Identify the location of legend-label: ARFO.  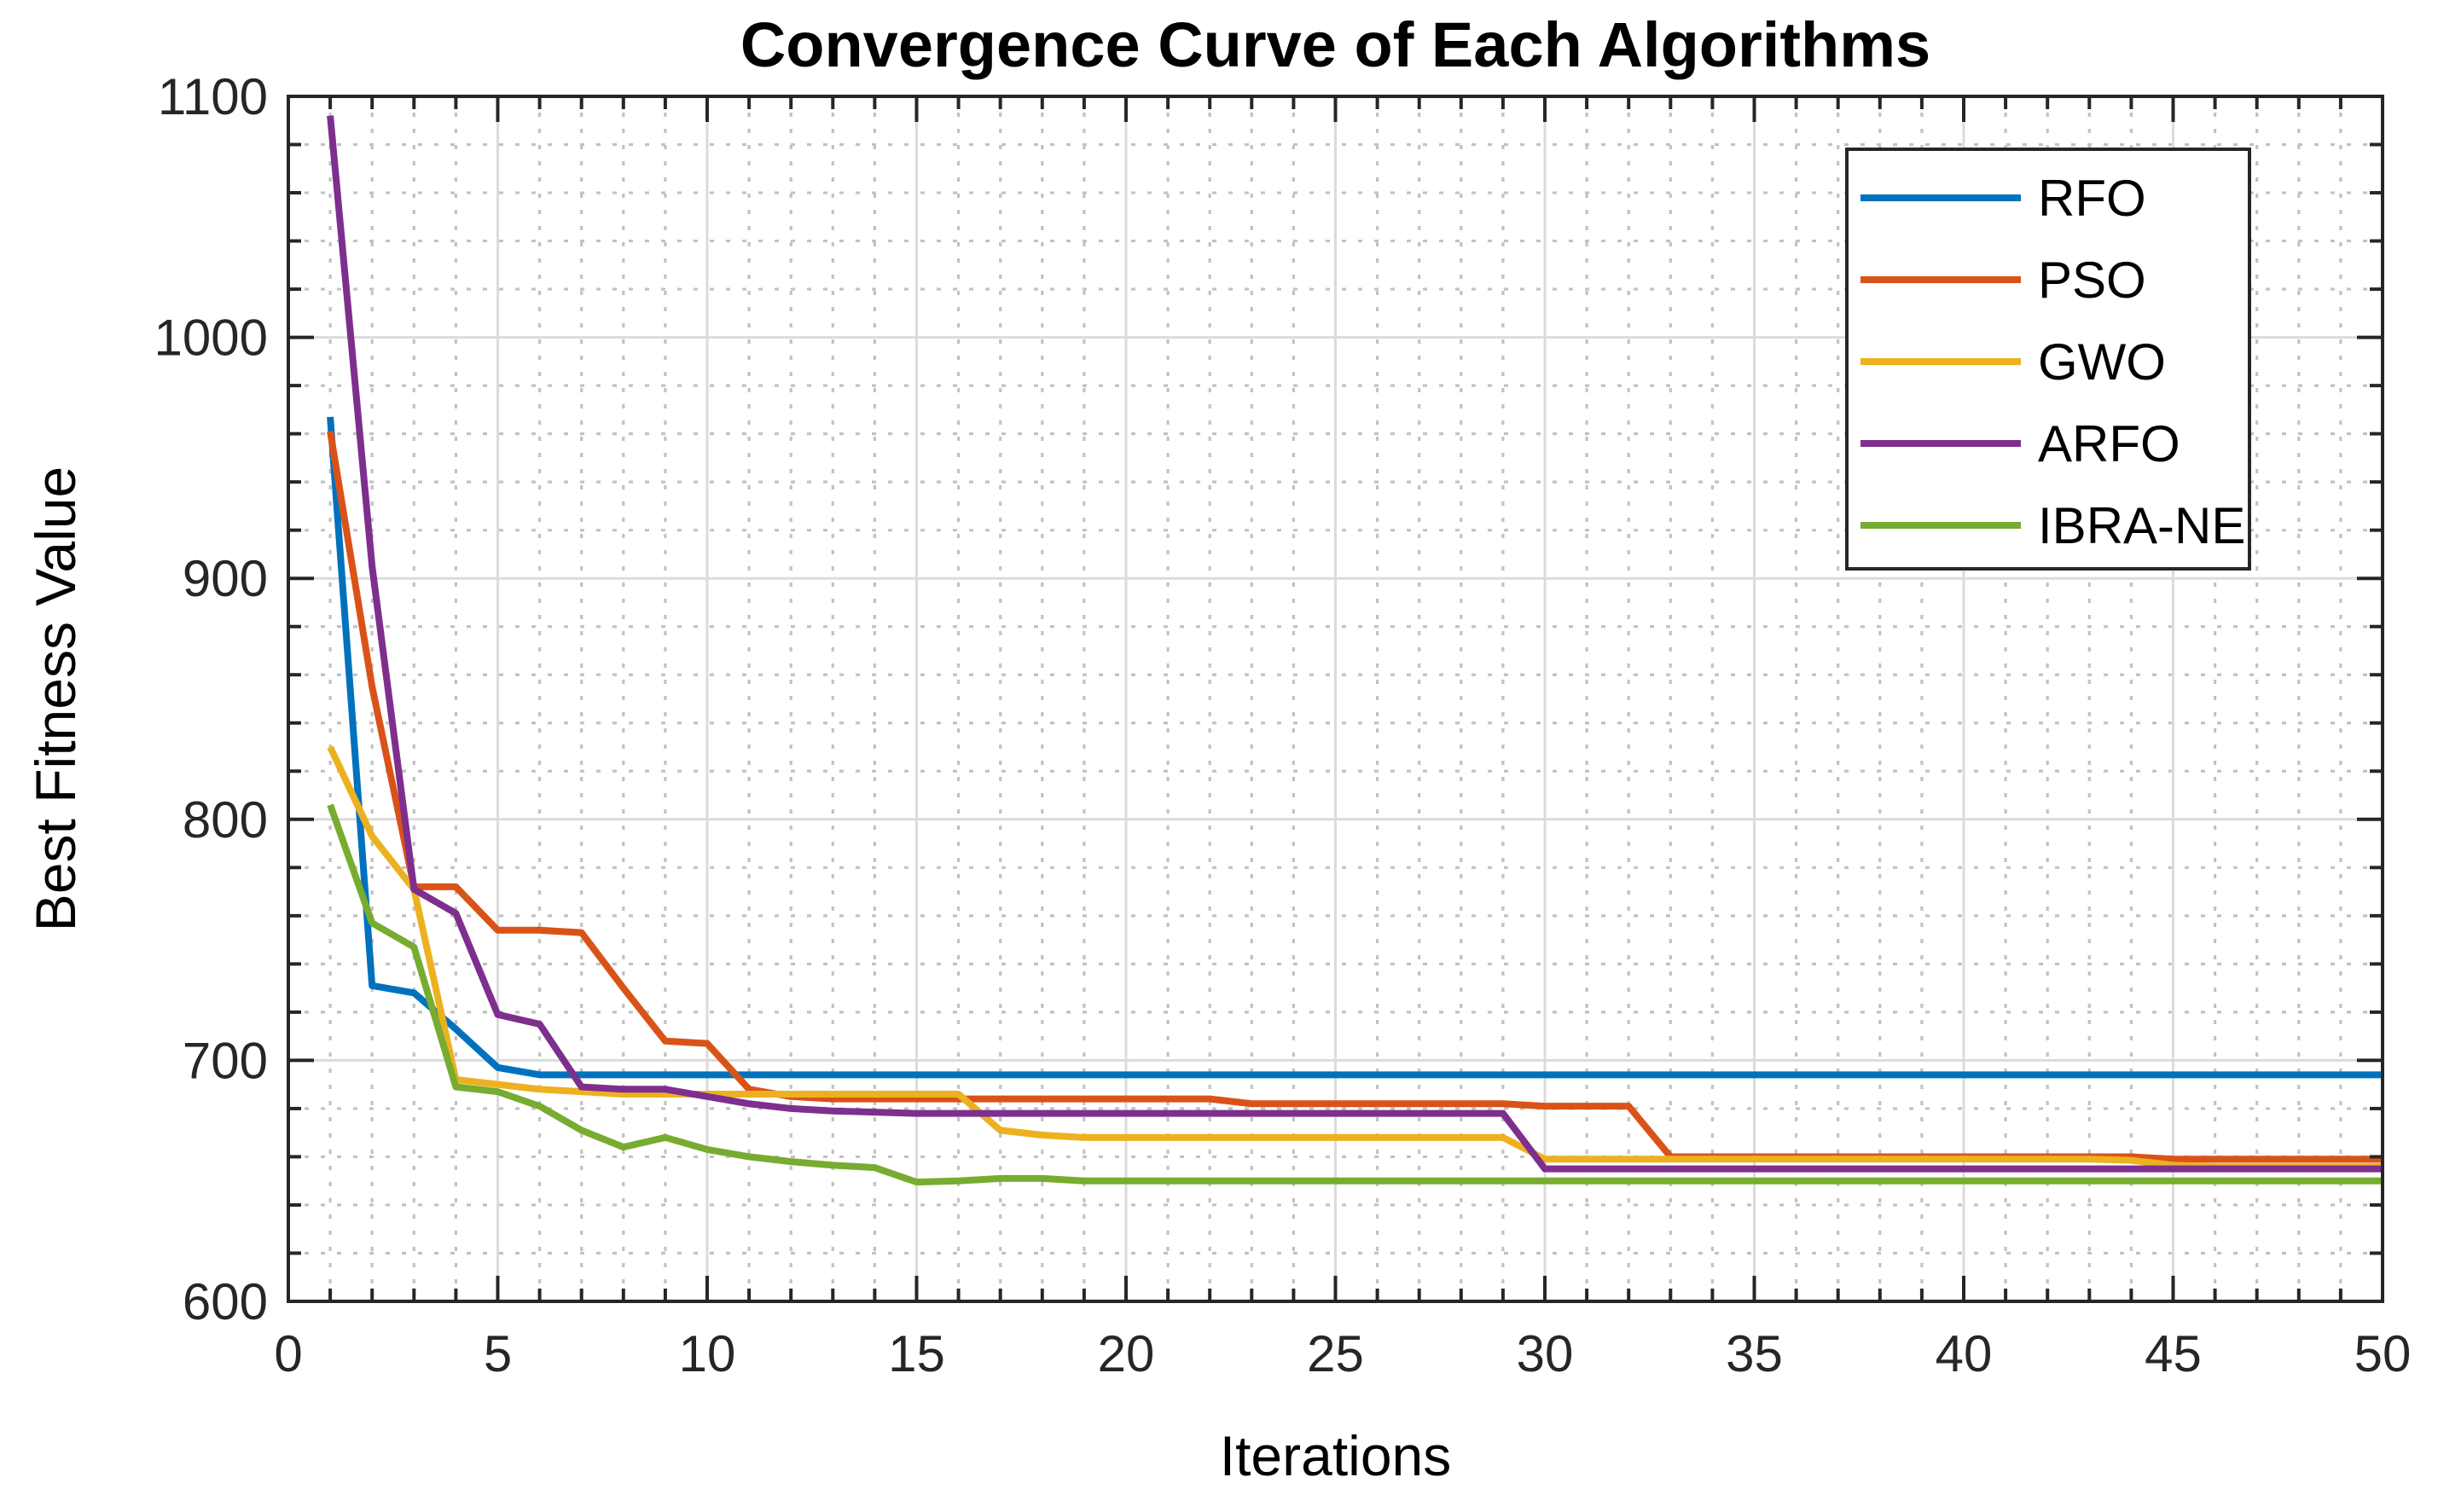
(2109, 443).